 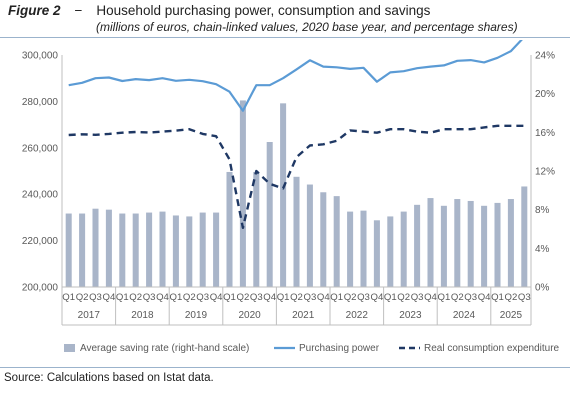 What do you see at coordinates (196, 315) in the screenshot?
I see `year-label: 2019` at bounding box center [196, 315].